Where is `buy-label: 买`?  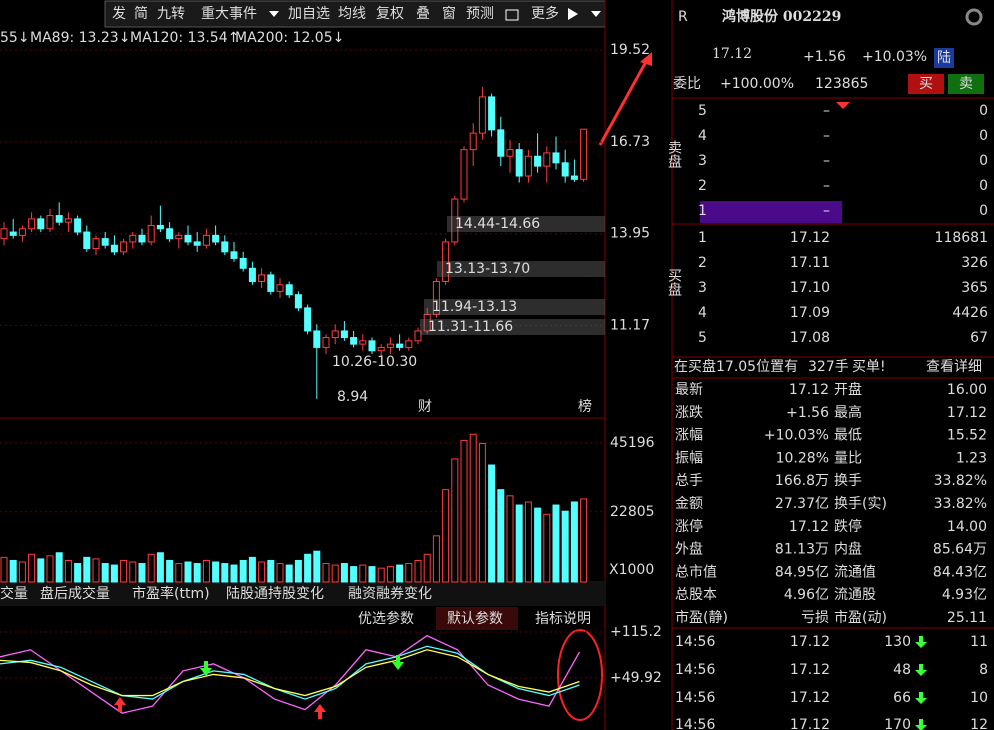 buy-label: 买 is located at coordinates (926, 84).